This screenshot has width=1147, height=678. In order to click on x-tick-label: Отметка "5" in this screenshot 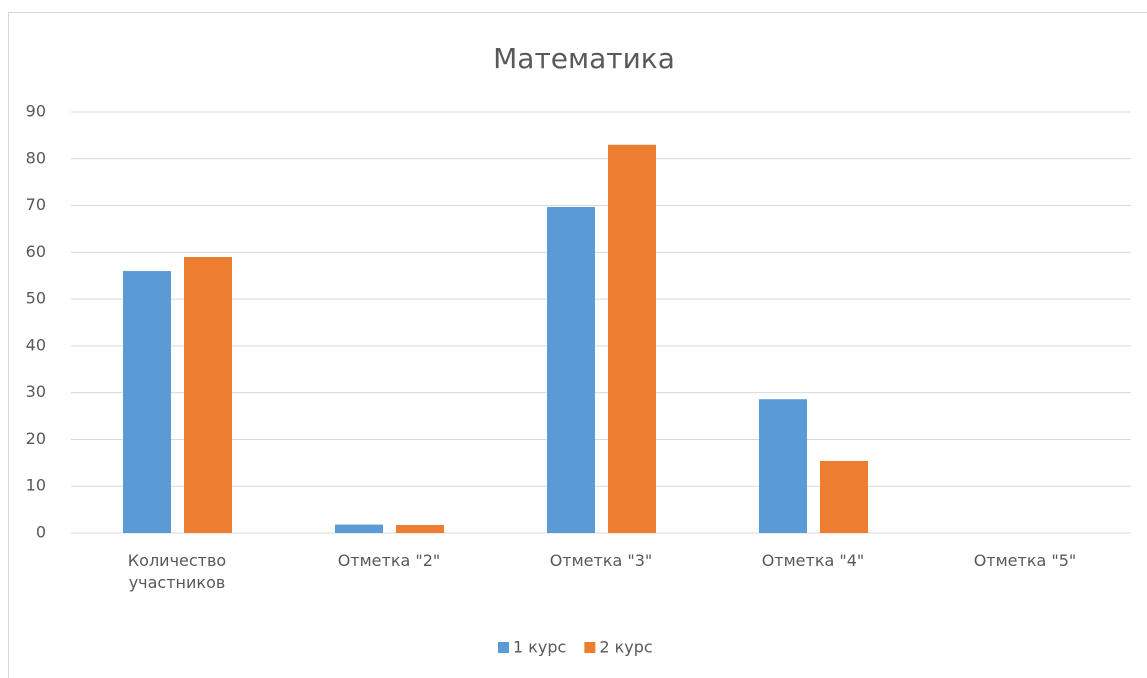, I will do `click(1025, 560)`.